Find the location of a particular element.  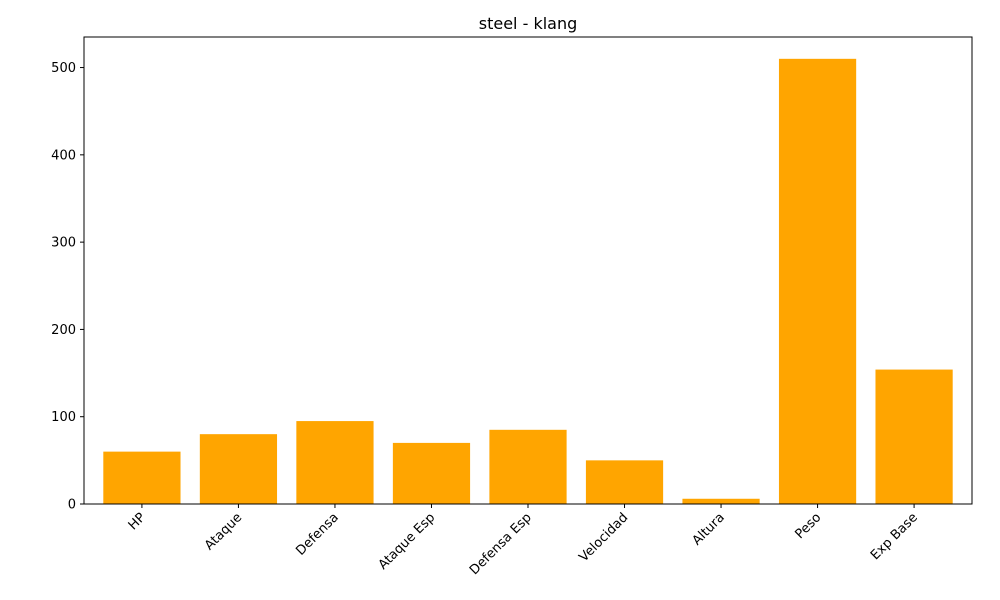

x-tick-label: Exp Base is located at coordinates (894, 536).